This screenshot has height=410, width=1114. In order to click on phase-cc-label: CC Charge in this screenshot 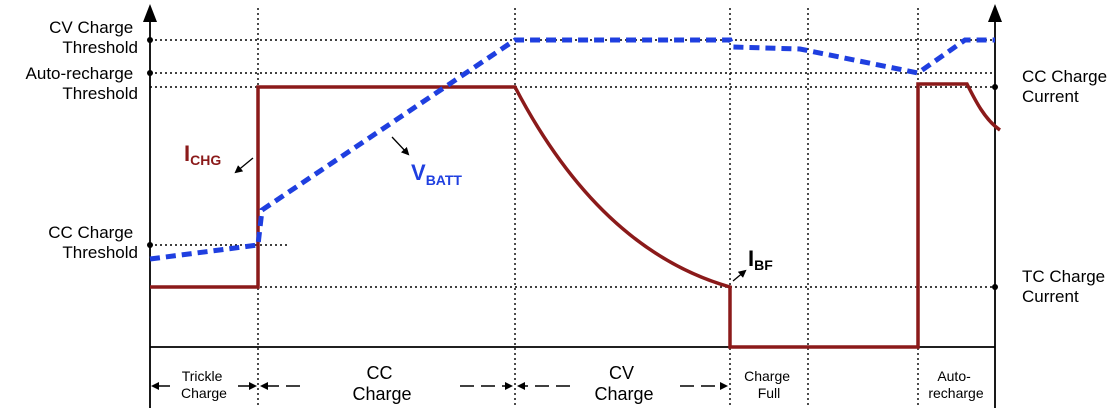, I will do `click(381, 383)`.